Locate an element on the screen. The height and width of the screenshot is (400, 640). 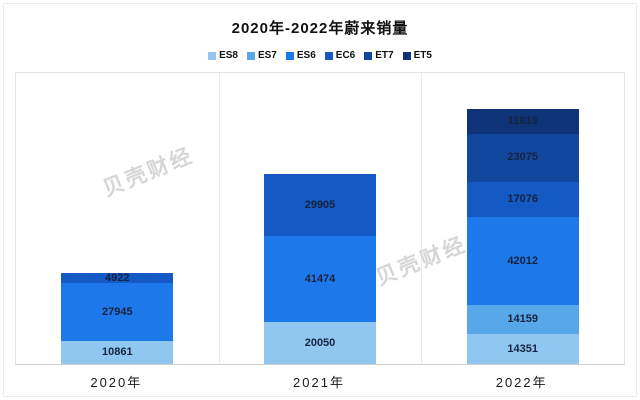
bar-segment-es6-2021年: 41474 is located at coordinates (320, 279).